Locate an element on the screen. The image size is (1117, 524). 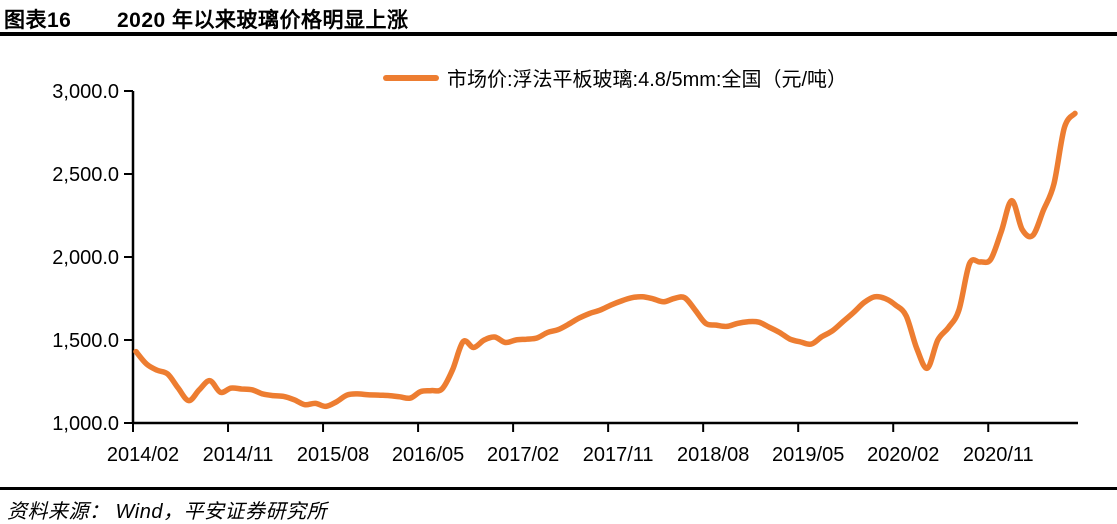
y-axis-tick-label: 1,000.0 is located at coordinates (85, 424).